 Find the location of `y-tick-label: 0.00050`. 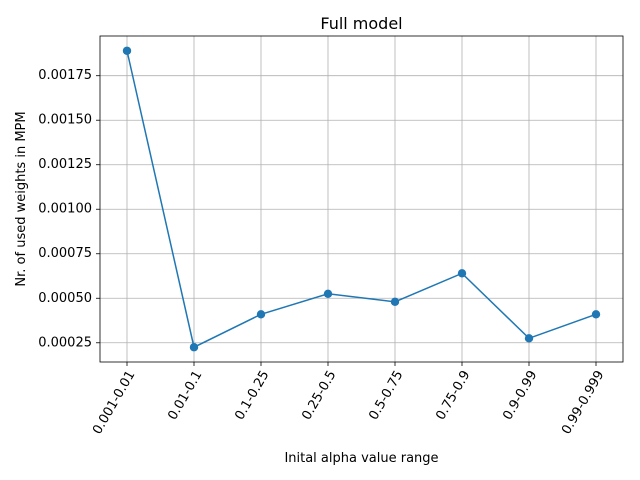

y-tick-label: 0.00050 is located at coordinates (65, 298).